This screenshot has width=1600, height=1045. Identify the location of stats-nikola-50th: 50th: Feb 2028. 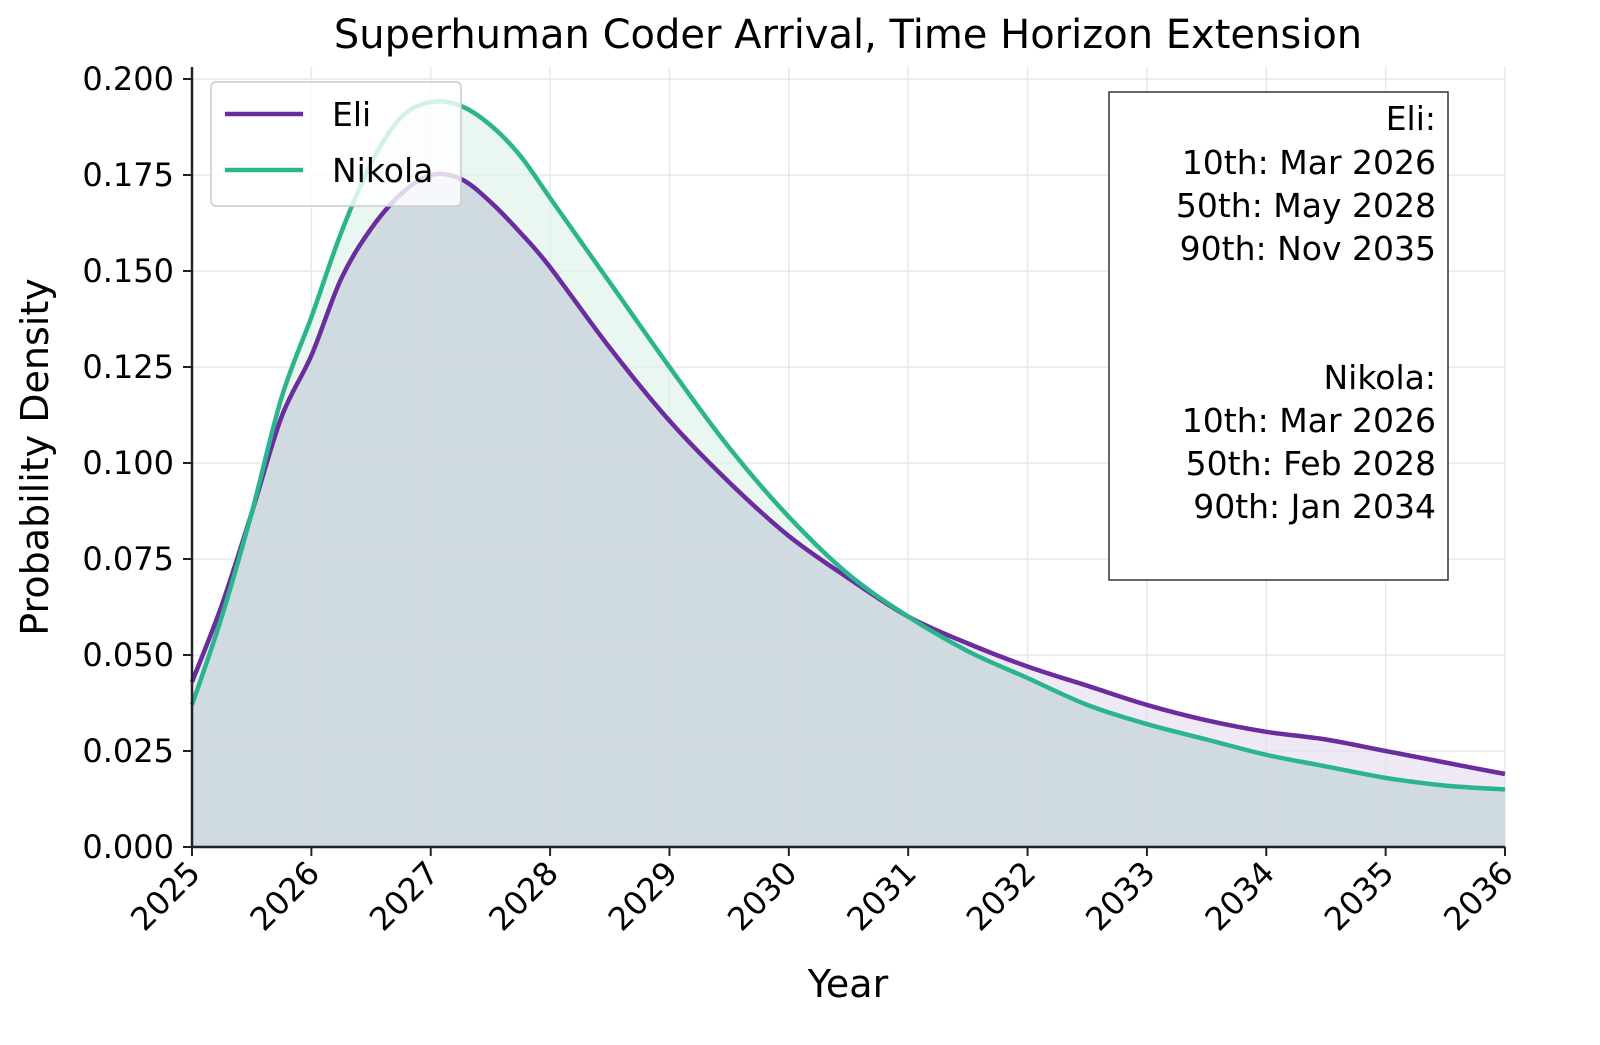
(1311, 463).